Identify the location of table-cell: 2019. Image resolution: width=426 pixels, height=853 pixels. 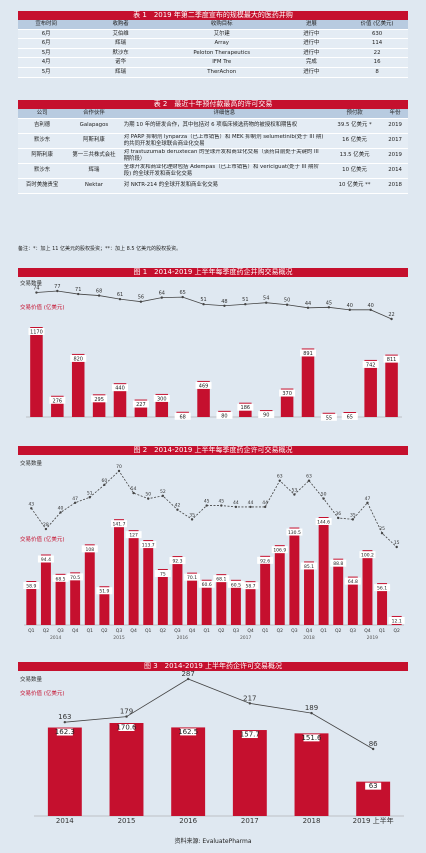
(395, 156).